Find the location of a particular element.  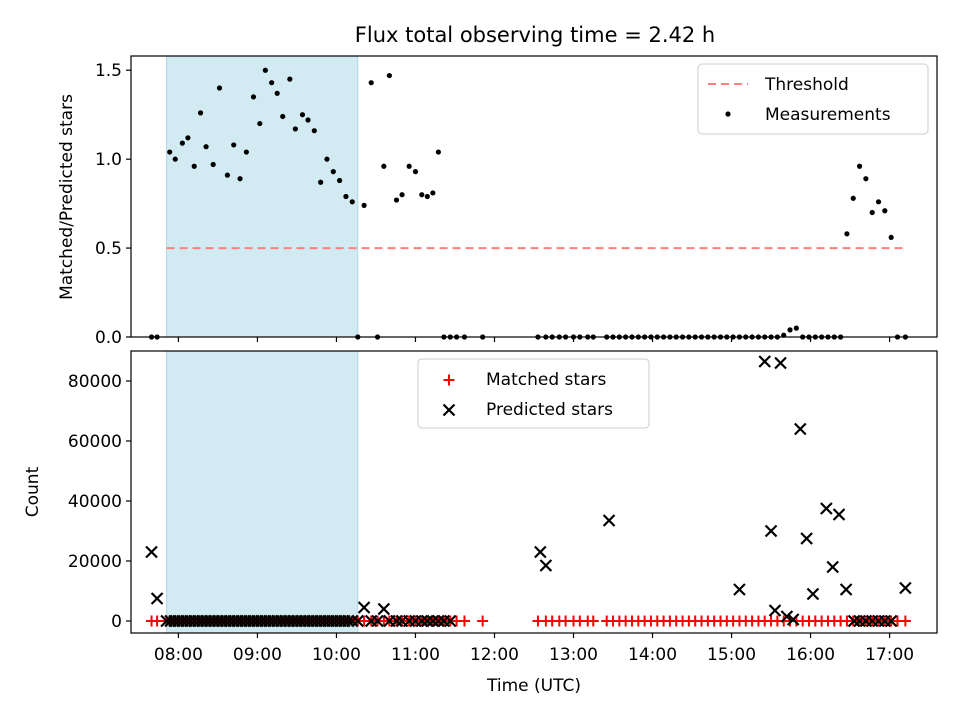

legend-plus-mark is located at coordinates (449, 380).